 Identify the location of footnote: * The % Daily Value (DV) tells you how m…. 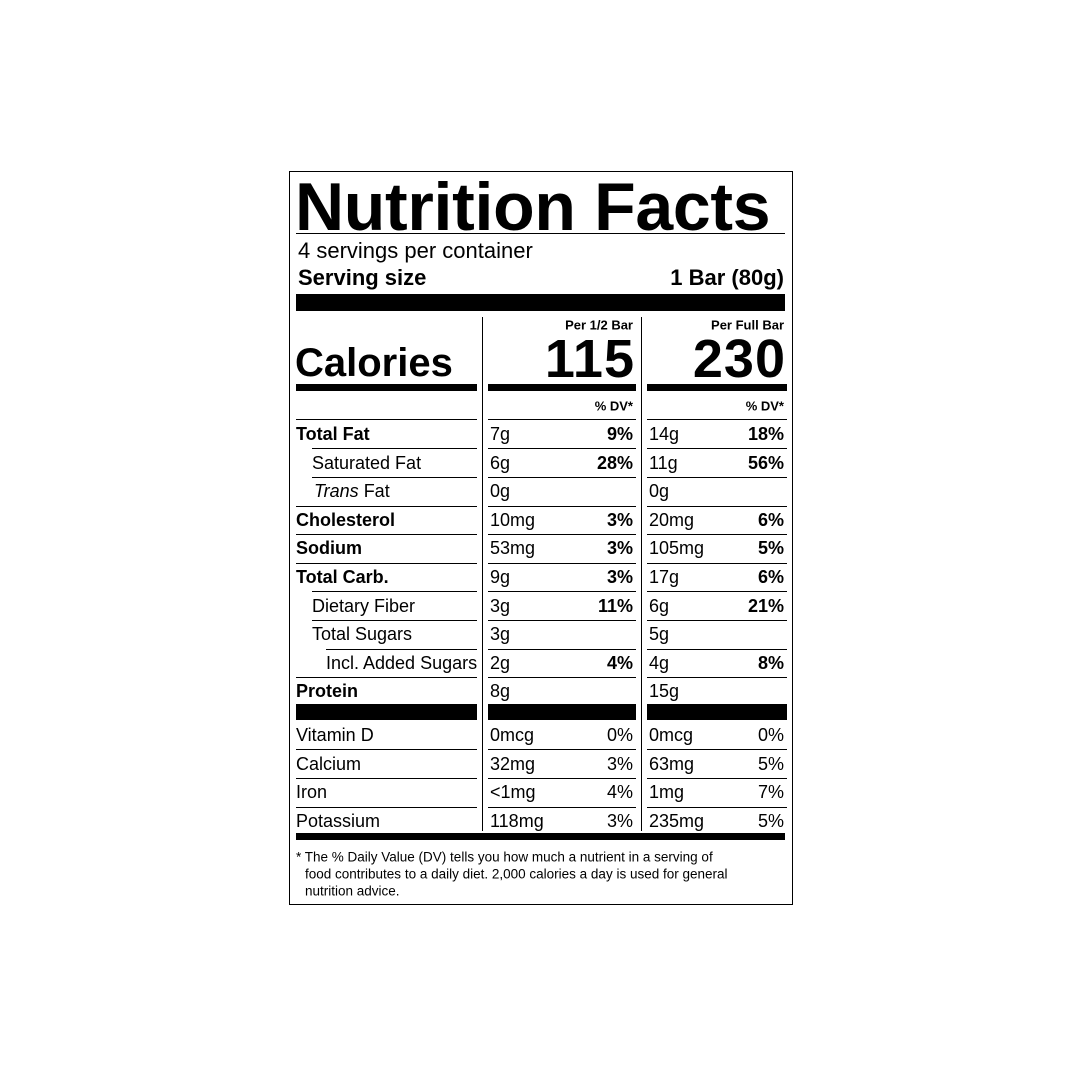
(504, 857).